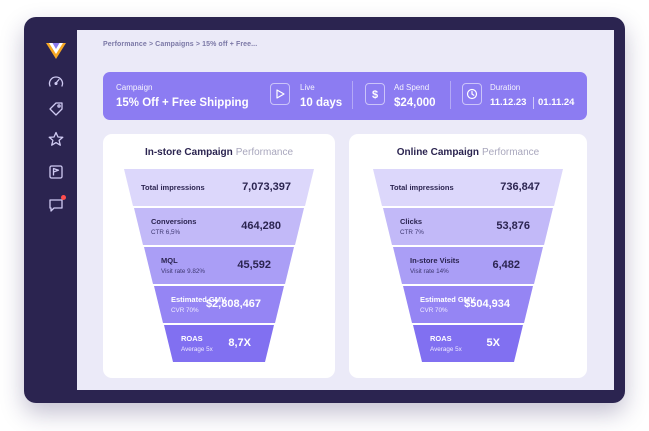 This screenshot has height=431, width=649. I want to click on funnel-row-value: 7,073,397, so click(266, 187).